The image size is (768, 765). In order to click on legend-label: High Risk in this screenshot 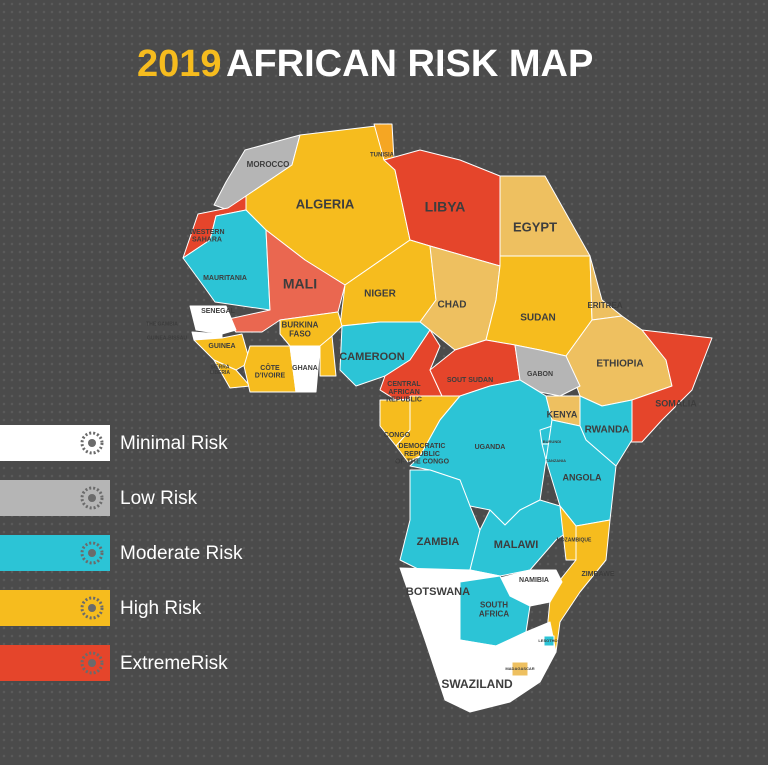, I will do `click(161, 608)`.